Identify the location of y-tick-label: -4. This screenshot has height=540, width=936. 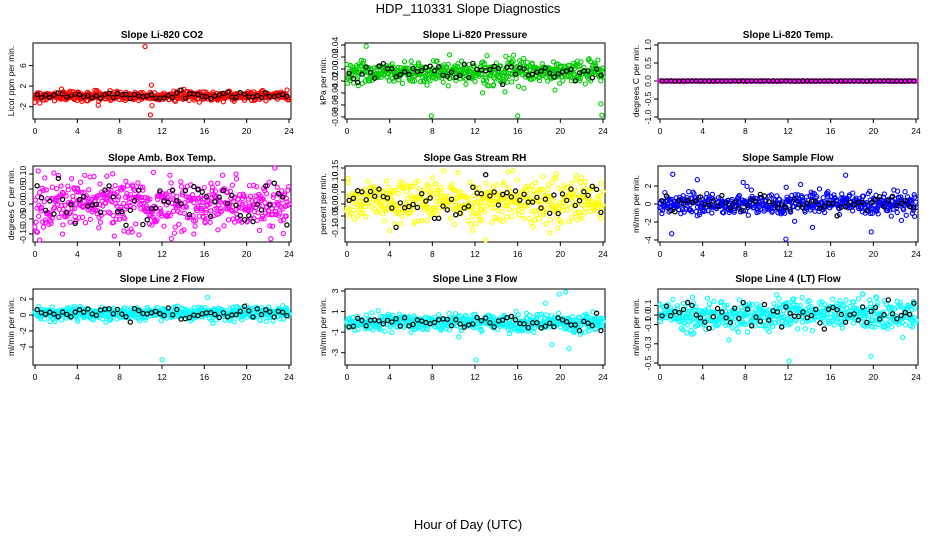
(23, 347).